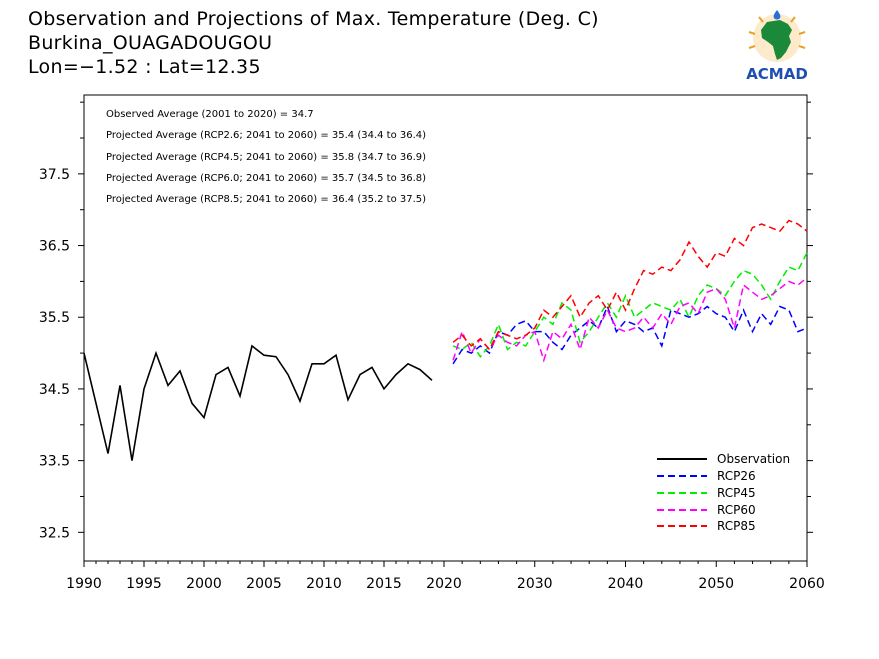 The height and width of the screenshot is (659, 879). I want to click on series-line-rcp45, so click(630, 305).